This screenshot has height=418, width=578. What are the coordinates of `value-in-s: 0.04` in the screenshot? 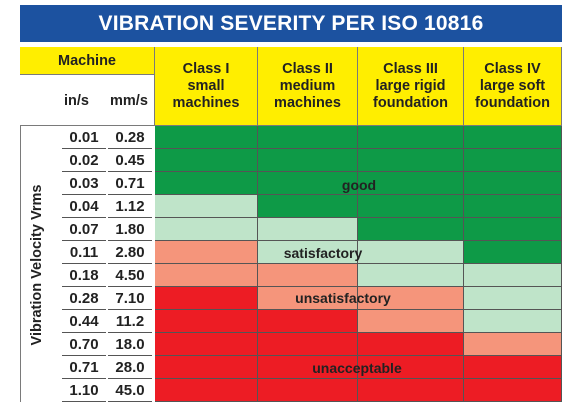 It's located at (84, 206).